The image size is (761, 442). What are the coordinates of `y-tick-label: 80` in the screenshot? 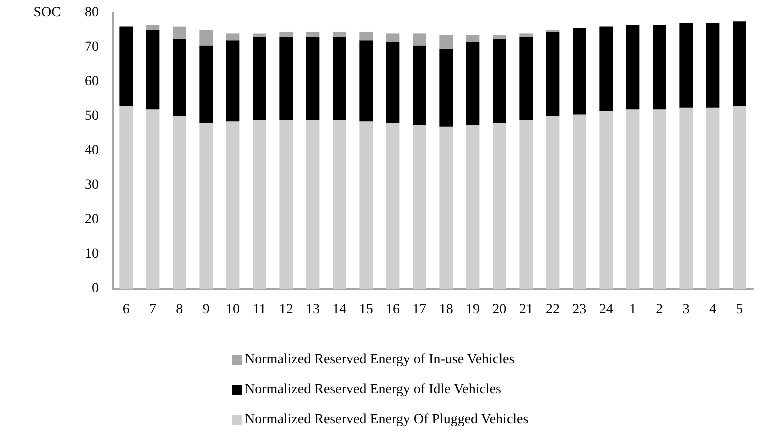 It's located at (92, 13).